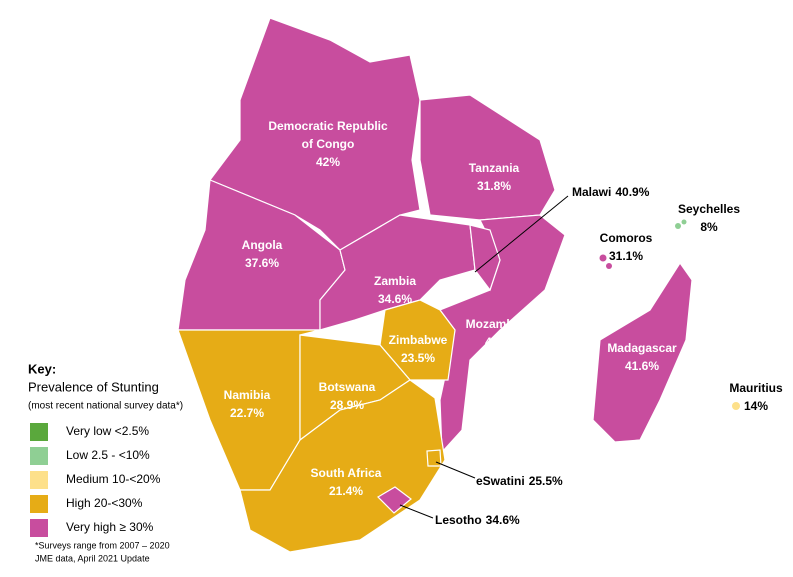 This screenshot has width=793, height=577. Describe the element at coordinates (642, 348) in the screenshot. I see `country-name: Madagascar` at that location.